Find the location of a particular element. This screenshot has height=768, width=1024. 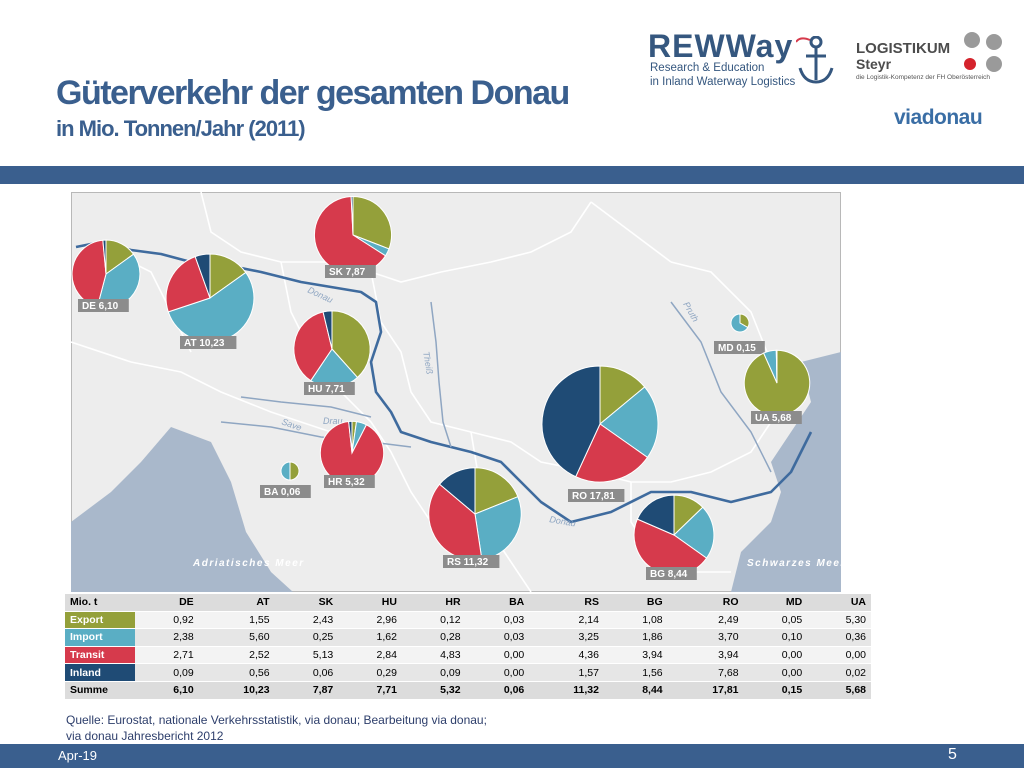

table-cell: 5,68 is located at coordinates (839, 690).